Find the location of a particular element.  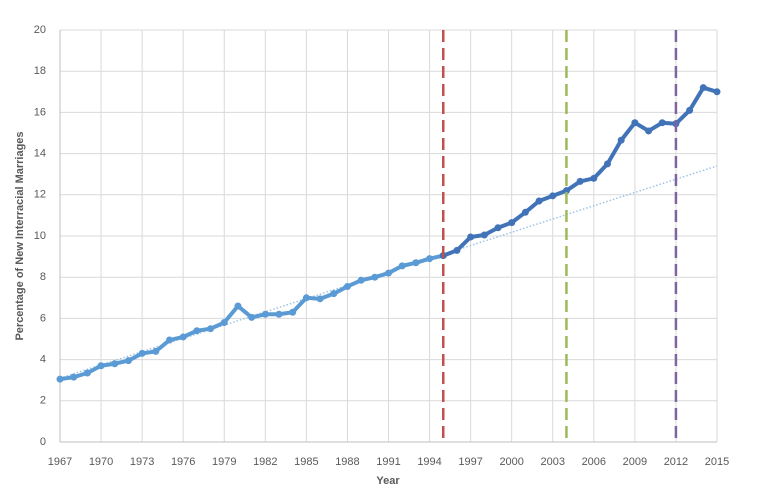

x-axis-title: Year is located at coordinates (388, 481).